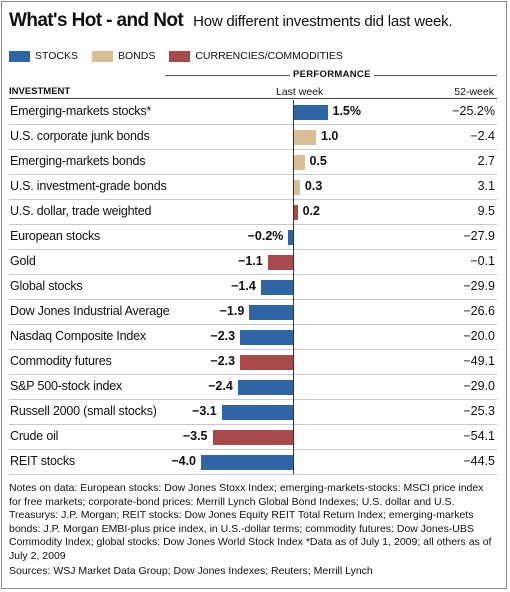  Describe the element at coordinates (479, 361) in the screenshot. I see `week52-value: −49.1` at that location.